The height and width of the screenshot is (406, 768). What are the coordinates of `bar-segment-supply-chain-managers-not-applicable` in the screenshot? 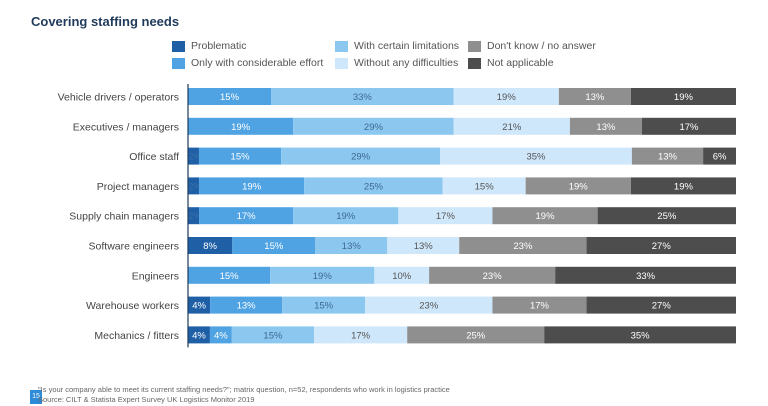 It's located at (666, 216).